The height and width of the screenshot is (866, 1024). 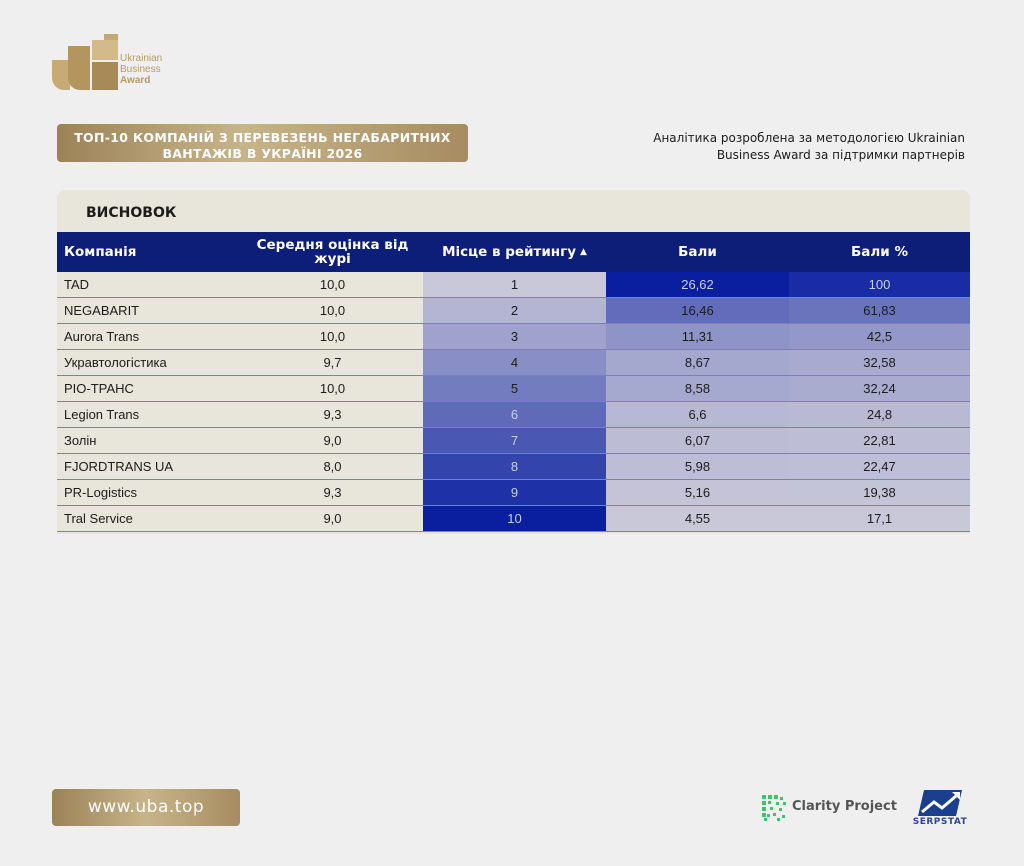 I want to click on cell-percent: 17,1, so click(x=879, y=518).